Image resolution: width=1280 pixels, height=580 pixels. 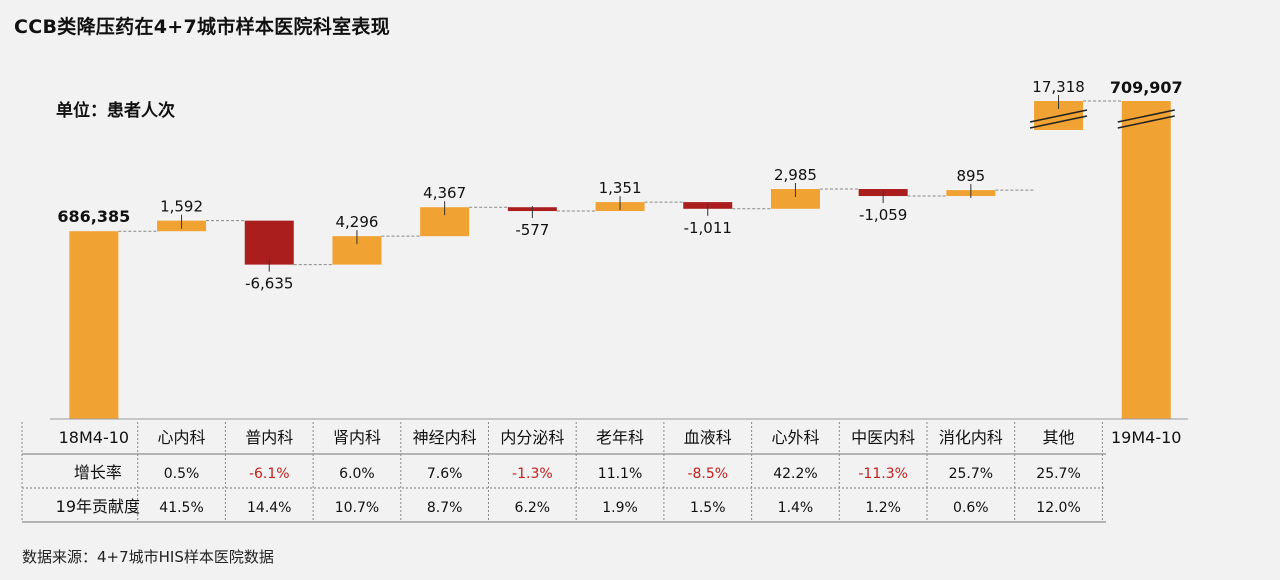 What do you see at coordinates (883, 437) in the screenshot?
I see `category-label: 中医内科` at bounding box center [883, 437].